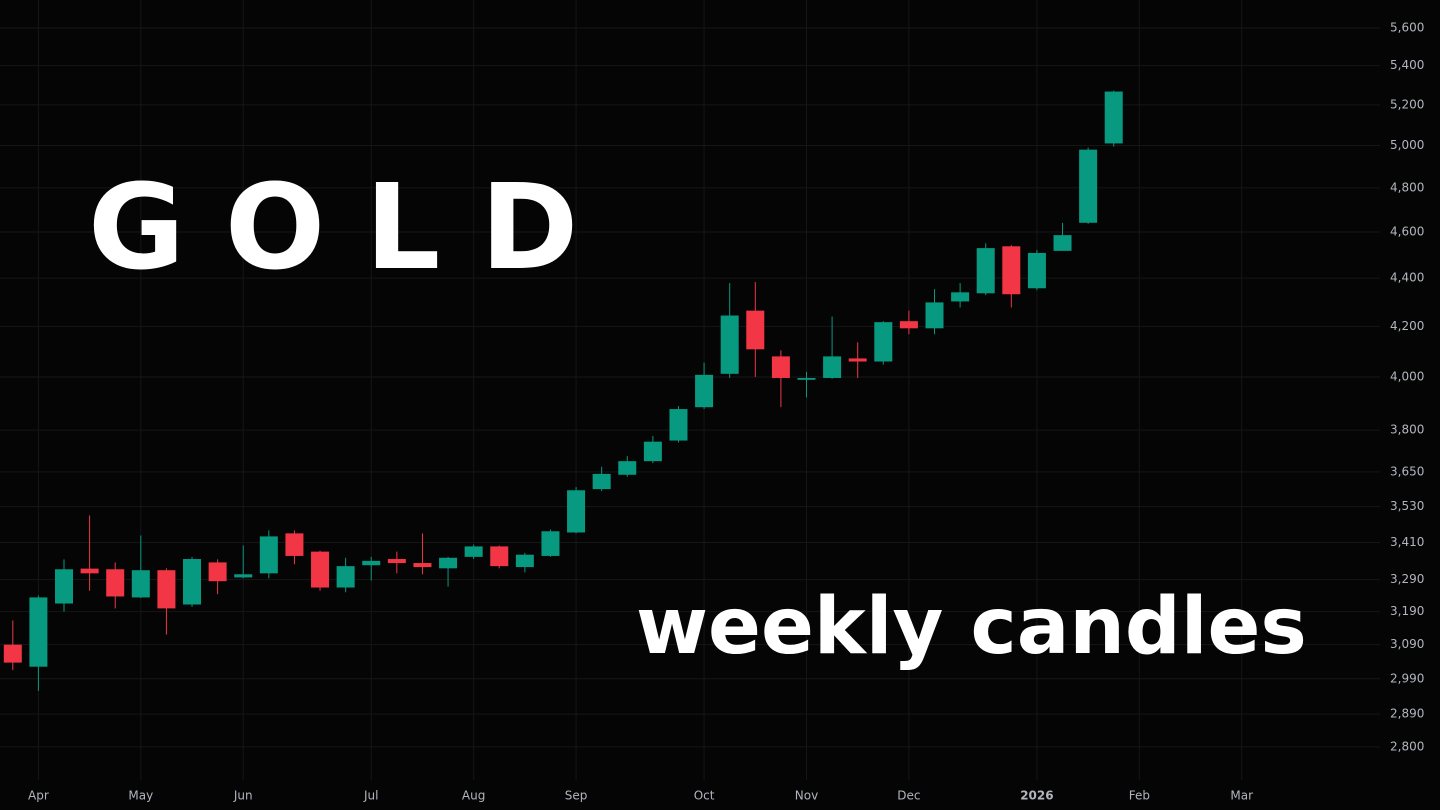  I want to click on x-tick-label: Aug, so click(473, 796).